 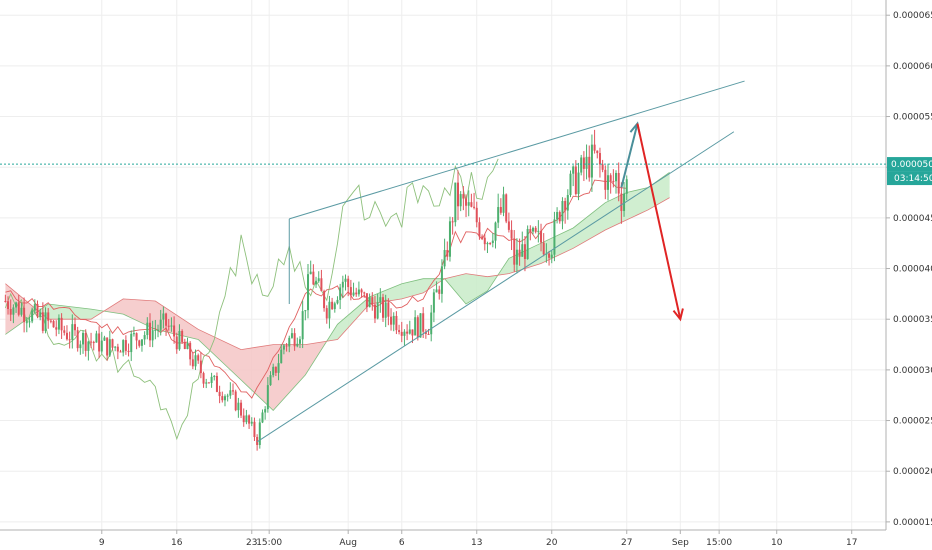 I want to click on arrow-down, so click(x=659, y=221).